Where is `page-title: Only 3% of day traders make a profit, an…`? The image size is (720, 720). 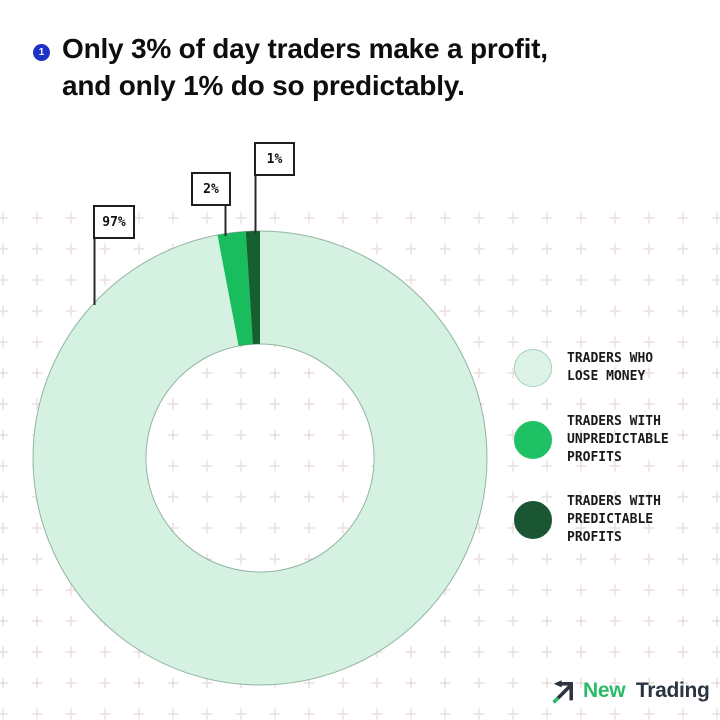 page-title: Only 3% of day traders make a profit, an… is located at coordinates (362, 67).